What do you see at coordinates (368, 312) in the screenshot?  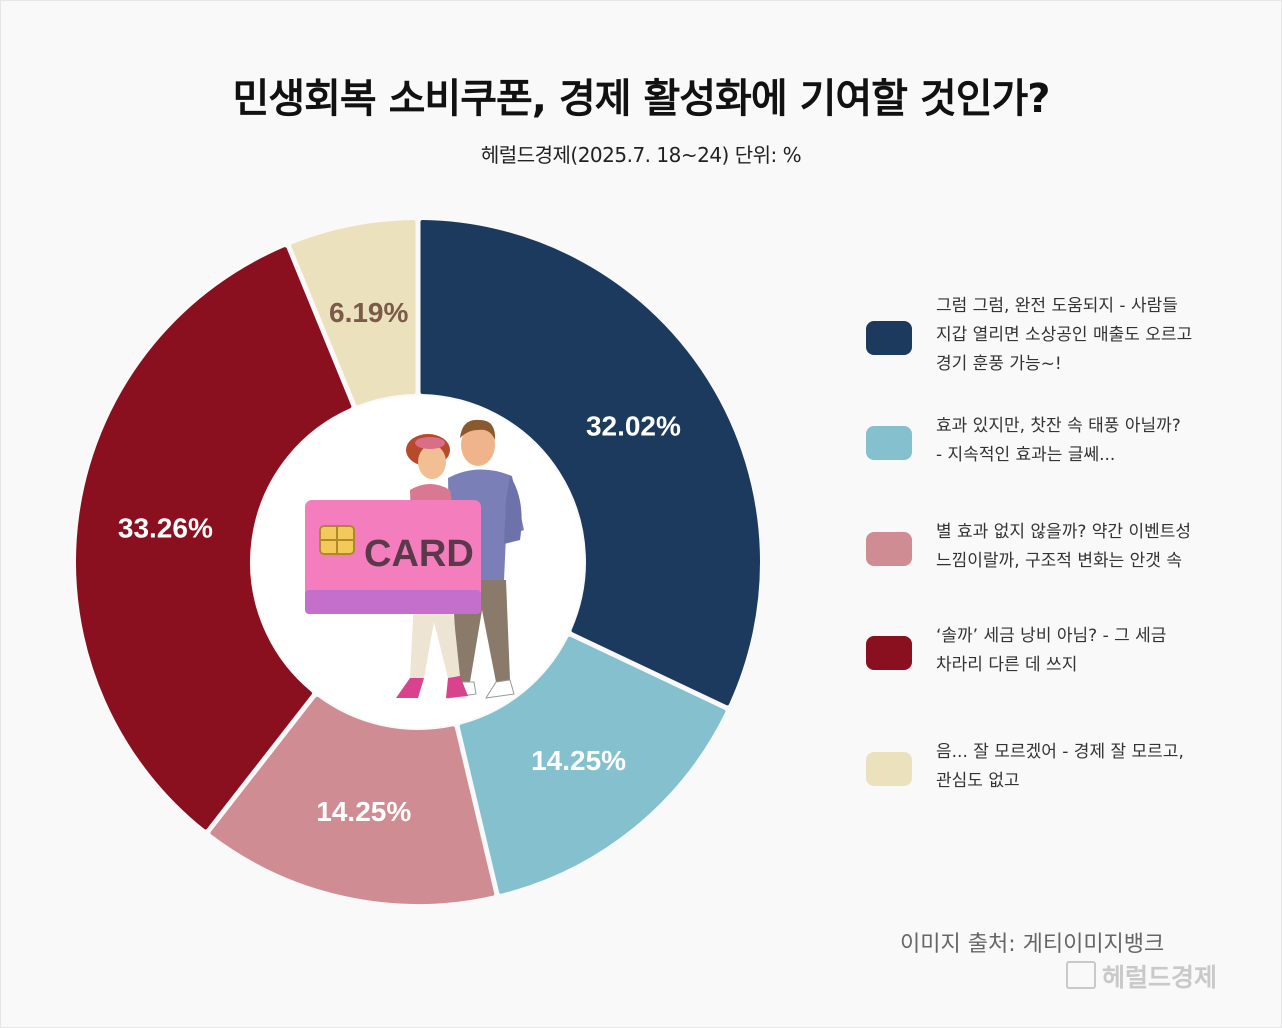 I see `slice-label-5: 6.19%` at bounding box center [368, 312].